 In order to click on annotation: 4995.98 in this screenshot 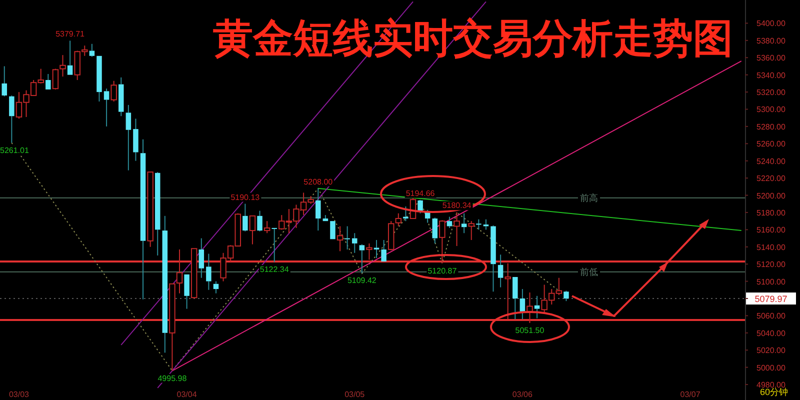, I will do `click(173, 378)`.